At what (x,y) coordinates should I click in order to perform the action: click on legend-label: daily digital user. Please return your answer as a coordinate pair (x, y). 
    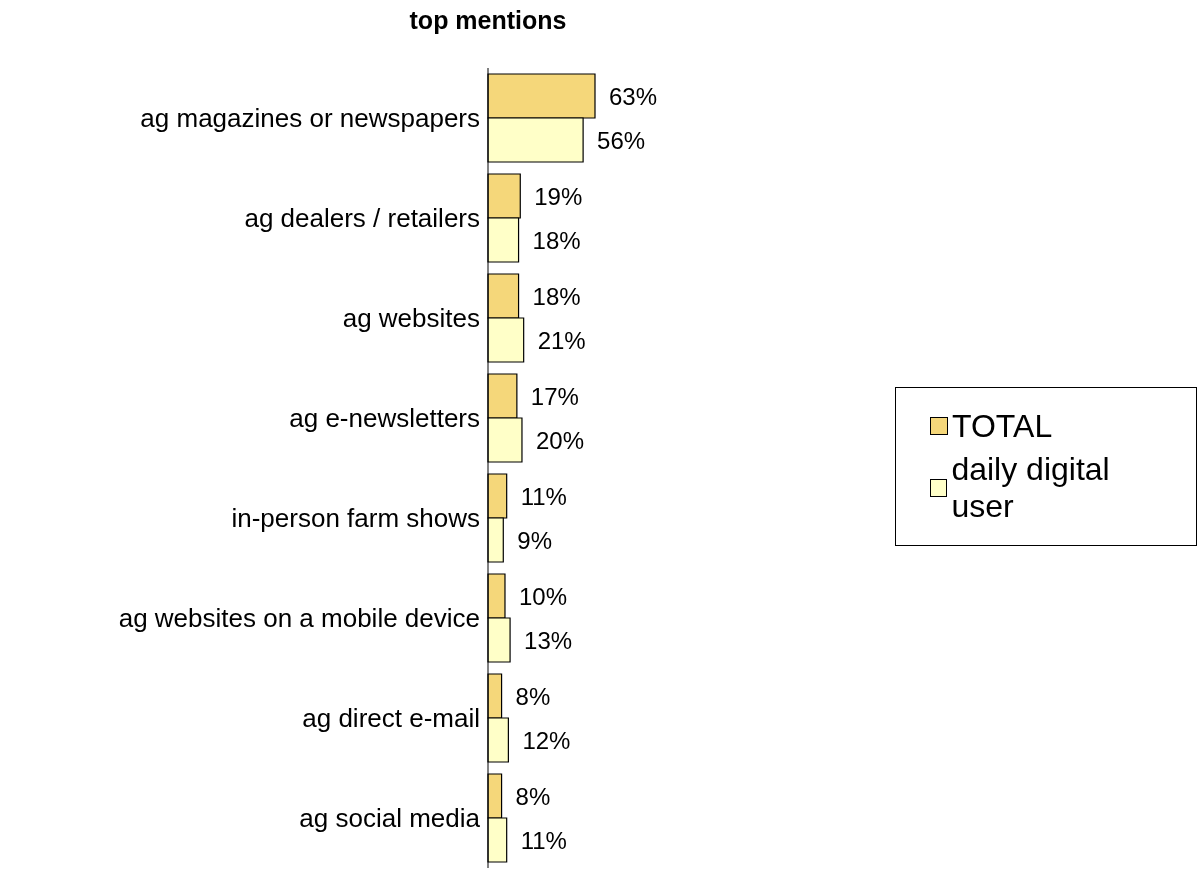
    Looking at the image, I should click on (1031, 487).